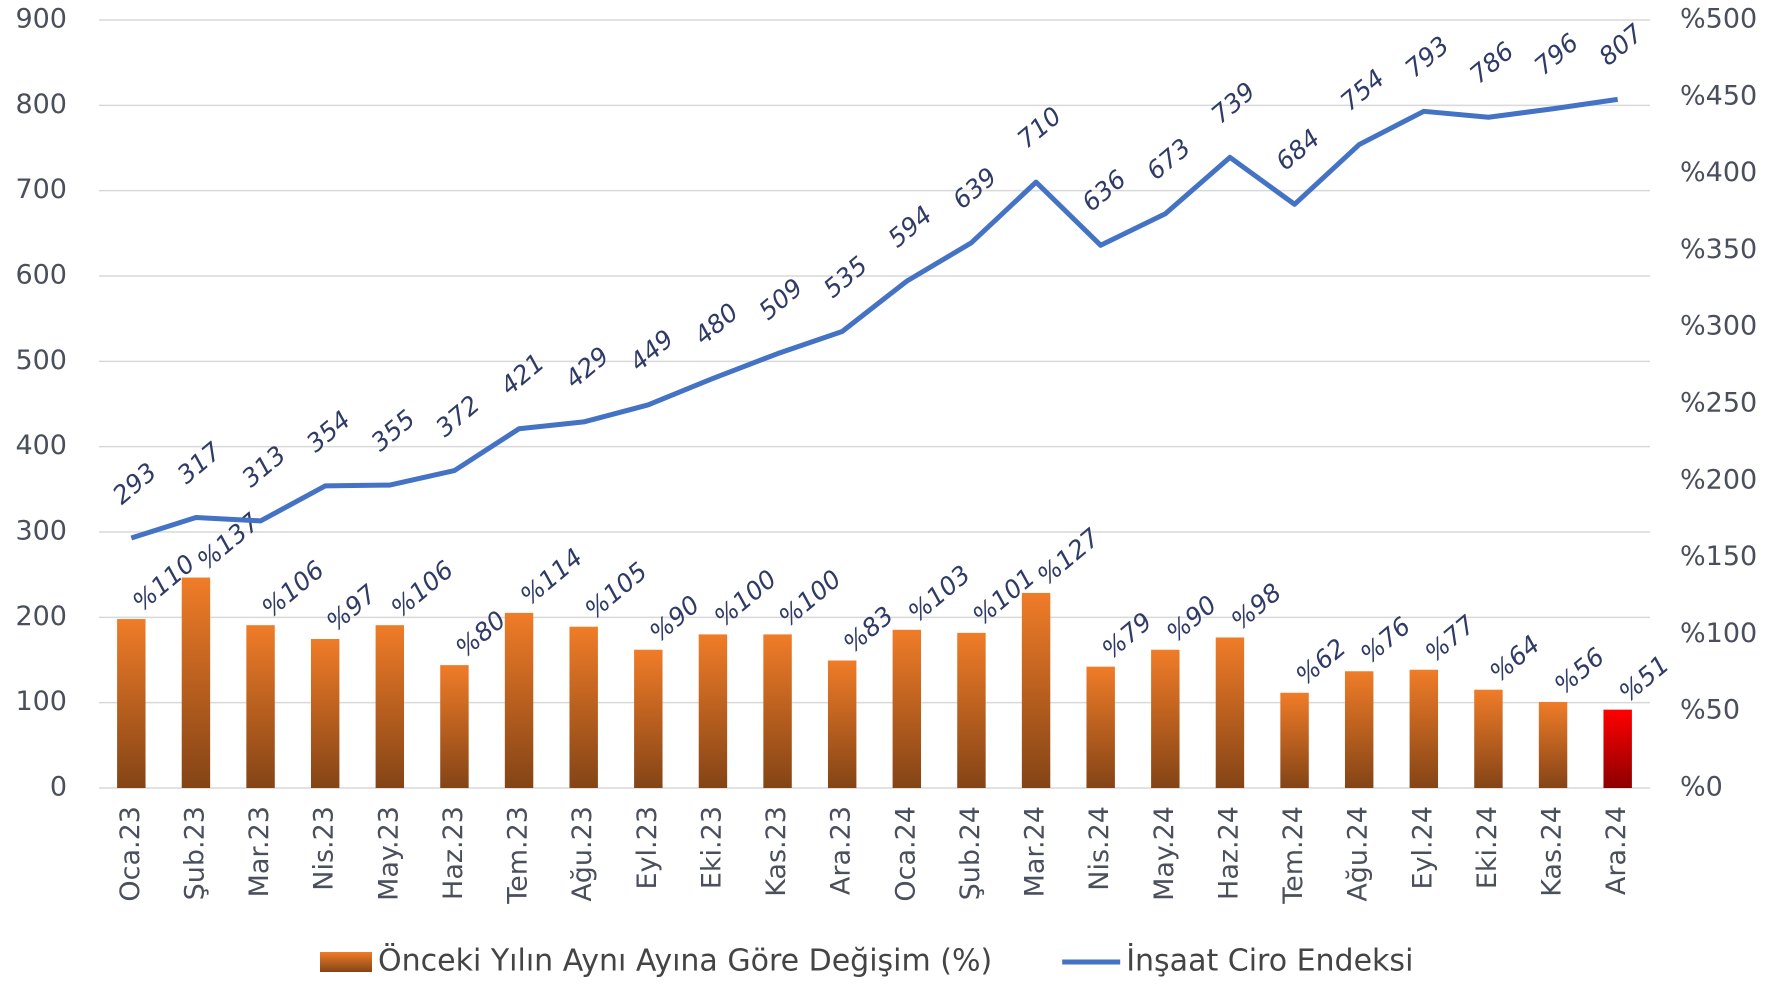 The image size is (1767, 985). What do you see at coordinates (1718, 326) in the screenshot?
I see `y2-tick-label: %300` at bounding box center [1718, 326].